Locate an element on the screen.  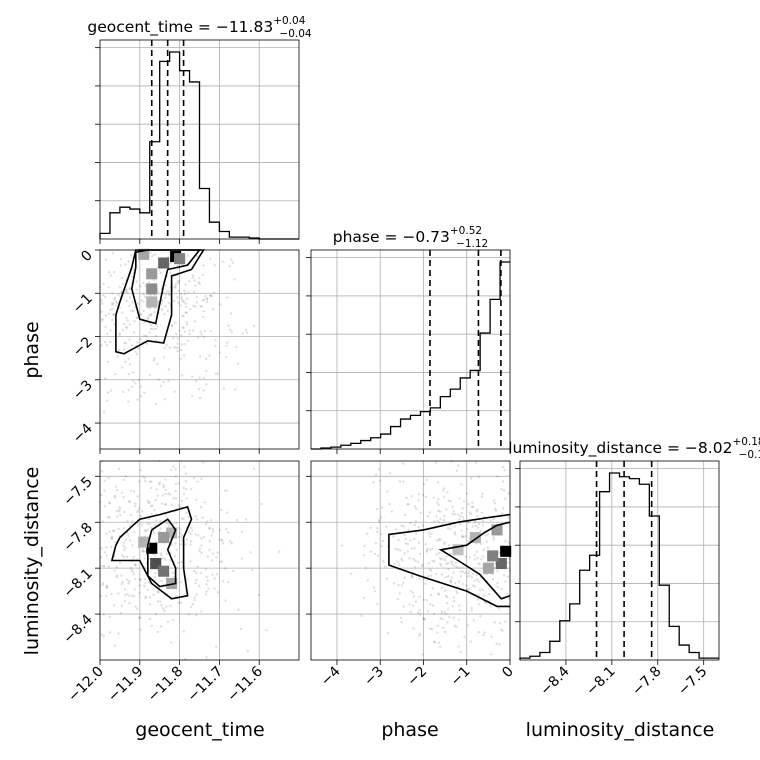
density-cell is located at coordinates (458, 550).